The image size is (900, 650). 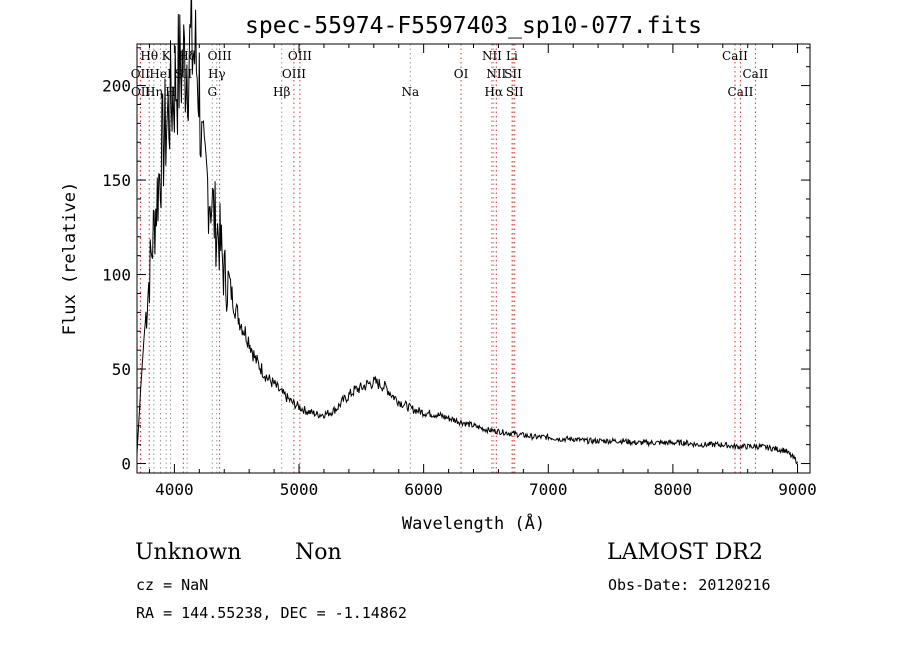 I want to click on x-tick-label: 7000, so click(x=548, y=489).